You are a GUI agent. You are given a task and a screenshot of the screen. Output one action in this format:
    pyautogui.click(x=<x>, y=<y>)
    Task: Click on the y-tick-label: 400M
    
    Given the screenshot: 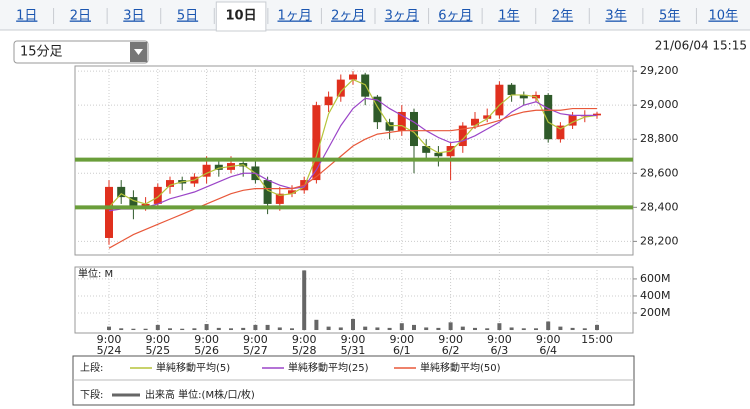 What is the action you would take?
    pyautogui.click(x=655, y=295)
    